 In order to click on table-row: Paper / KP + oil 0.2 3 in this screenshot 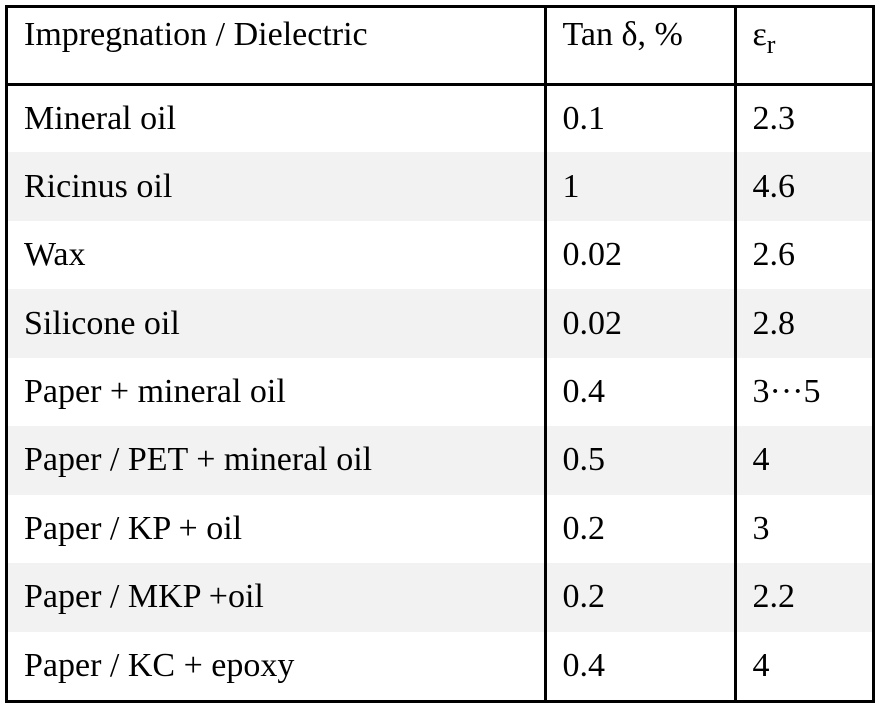, I will do `click(440, 529)`.